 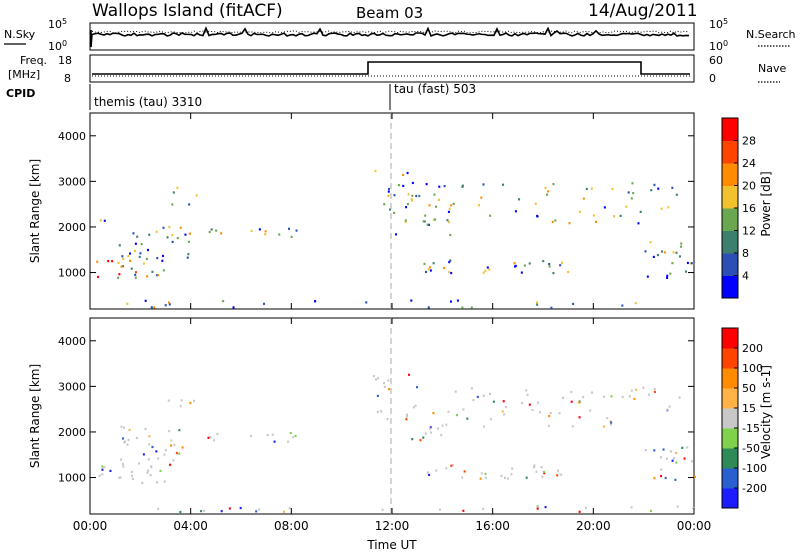 I want to click on power-colorbar-tick-label: 20, so click(x=749, y=186).